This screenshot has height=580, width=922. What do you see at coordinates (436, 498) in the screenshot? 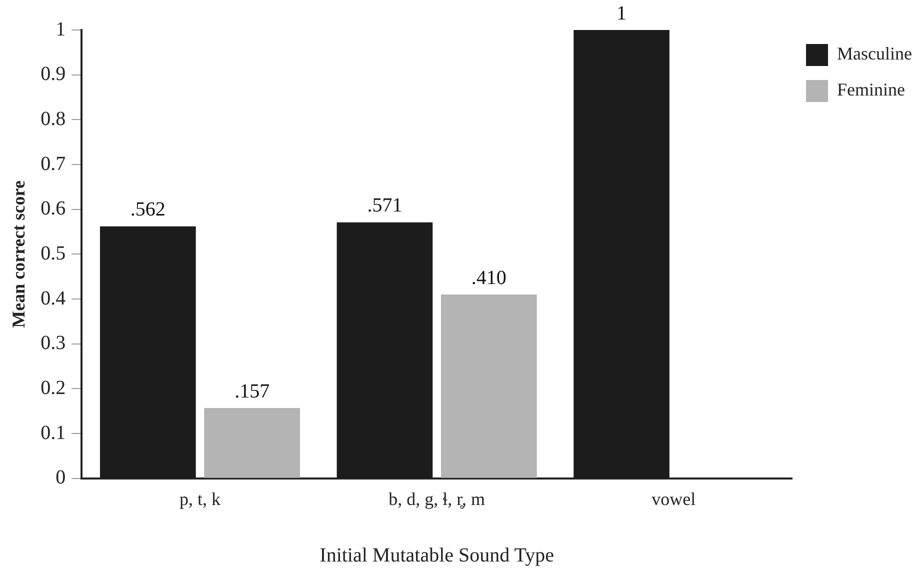
I see `x-tick-label: b, d, g, ɬ, r̥, m` at bounding box center [436, 498].